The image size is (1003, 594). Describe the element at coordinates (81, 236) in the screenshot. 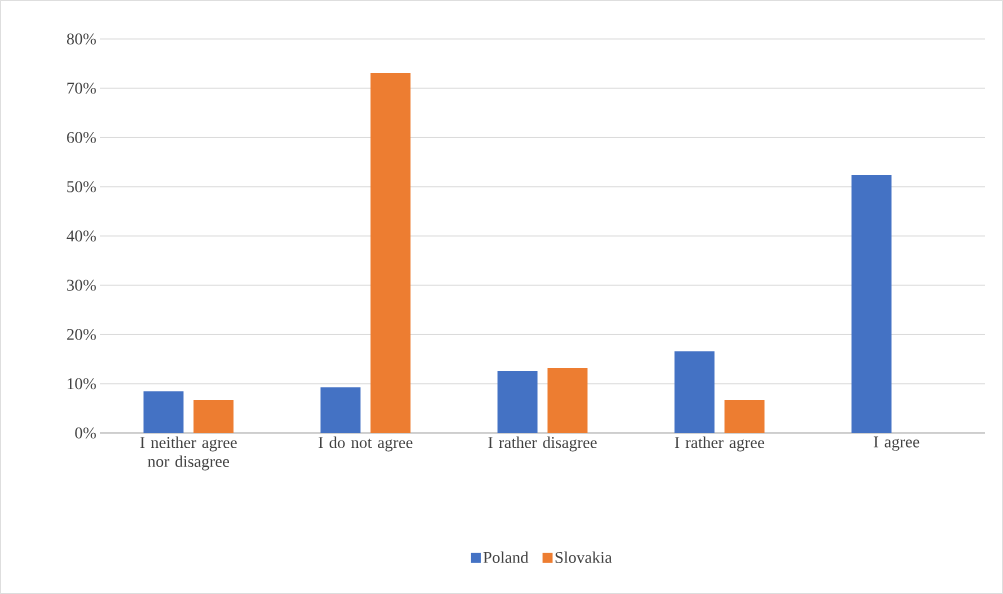

I see `y-tick-label: 40%` at that location.